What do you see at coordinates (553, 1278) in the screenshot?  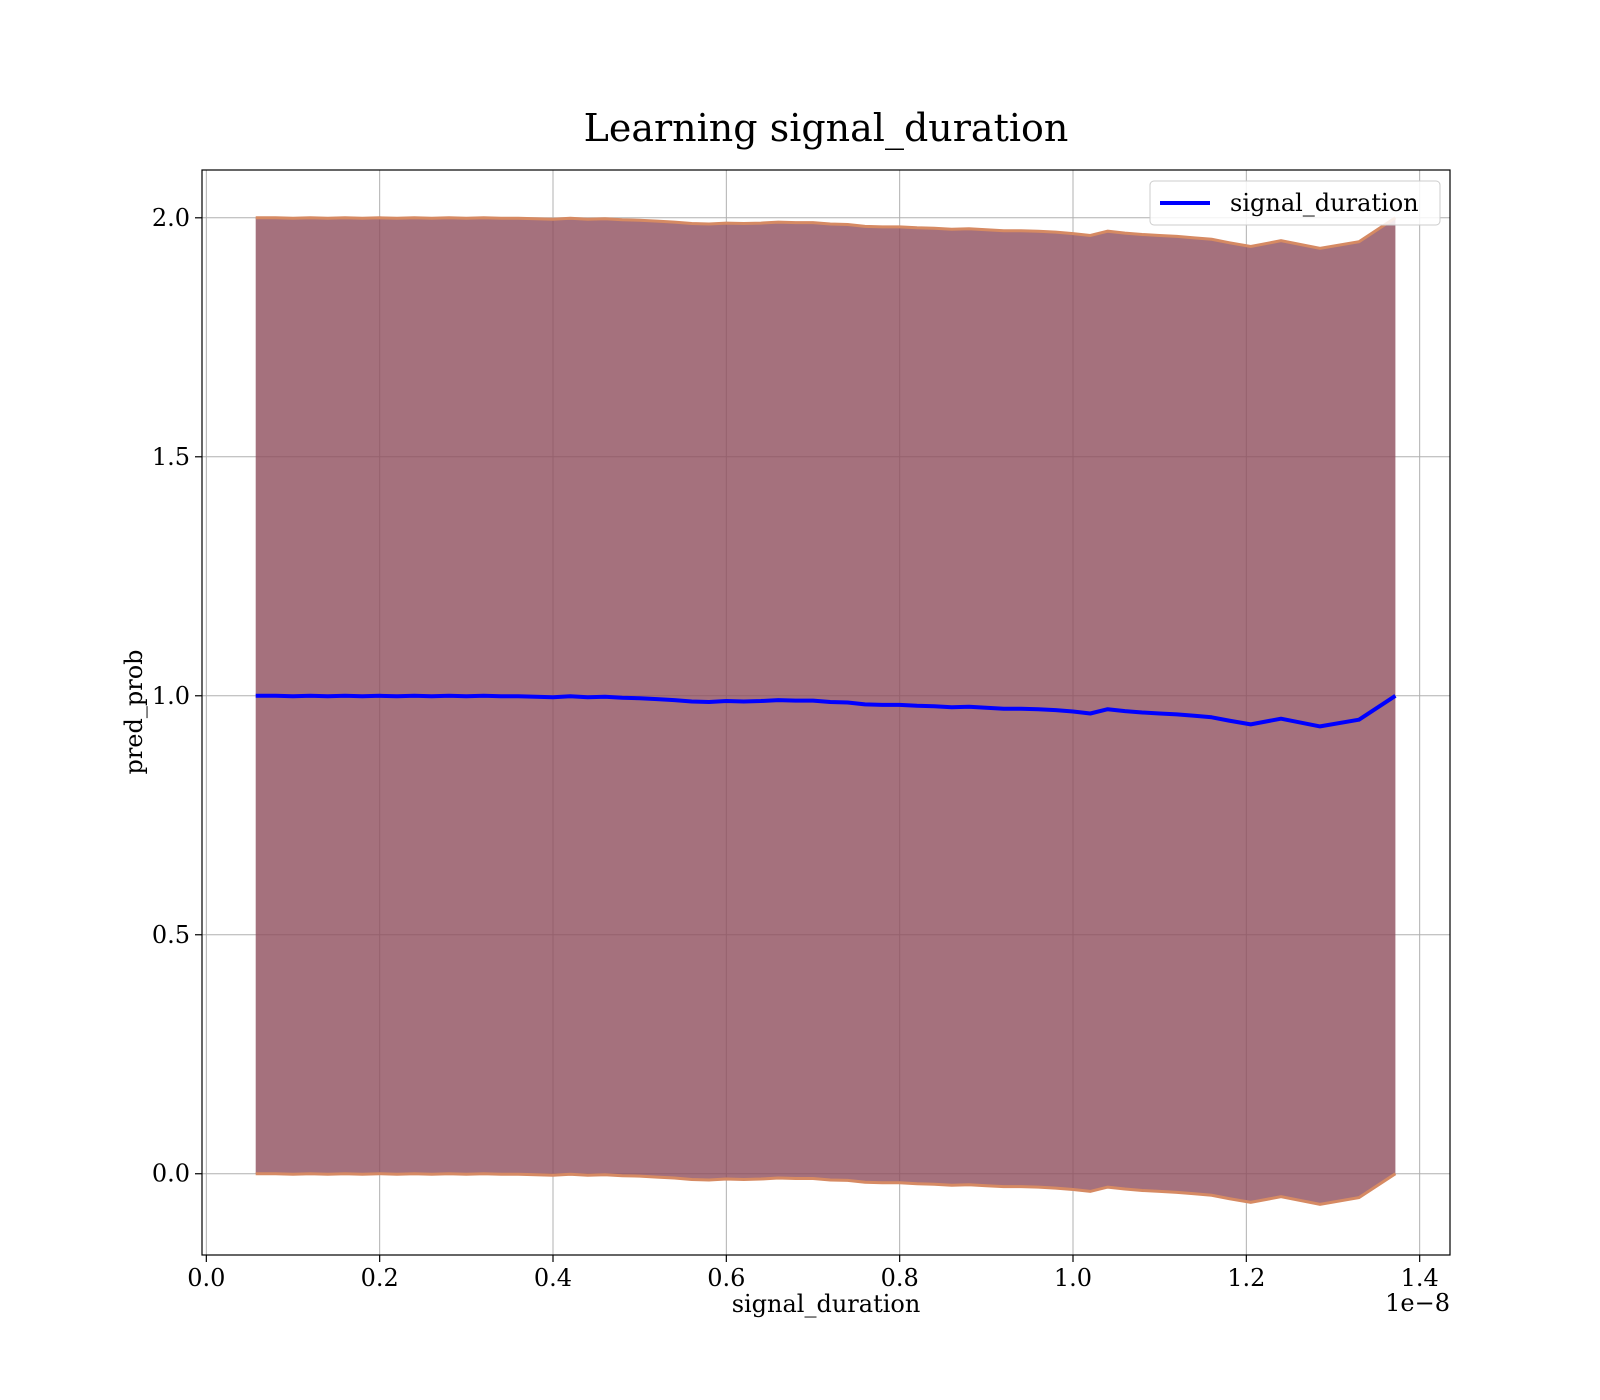 I see `x-tick-label: 0.4` at bounding box center [553, 1278].